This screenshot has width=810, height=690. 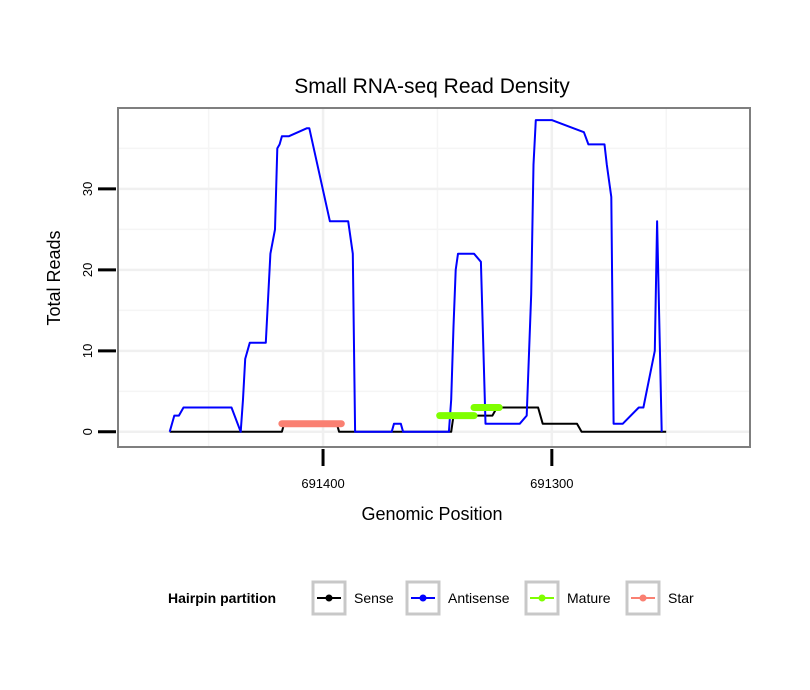 What do you see at coordinates (431, 514) in the screenshot?
I see `x-axis-title: Genomic Position` at bounding box center [431, 514].